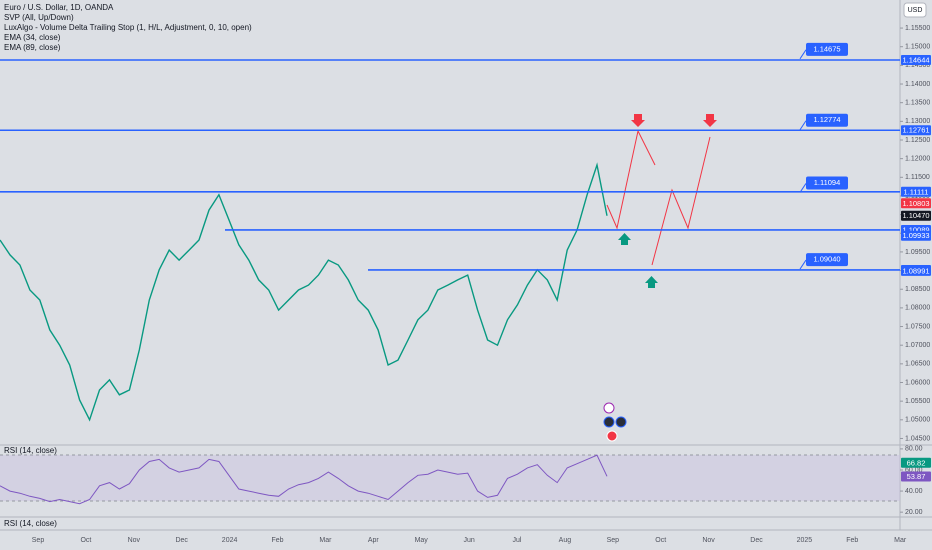 This screenshot has height=550, width=932. What do you see at coordinates (39, 17) in the screenshot?
I see `header-line: SVP (All, Up/Down)` at bounding box center [39, 17].